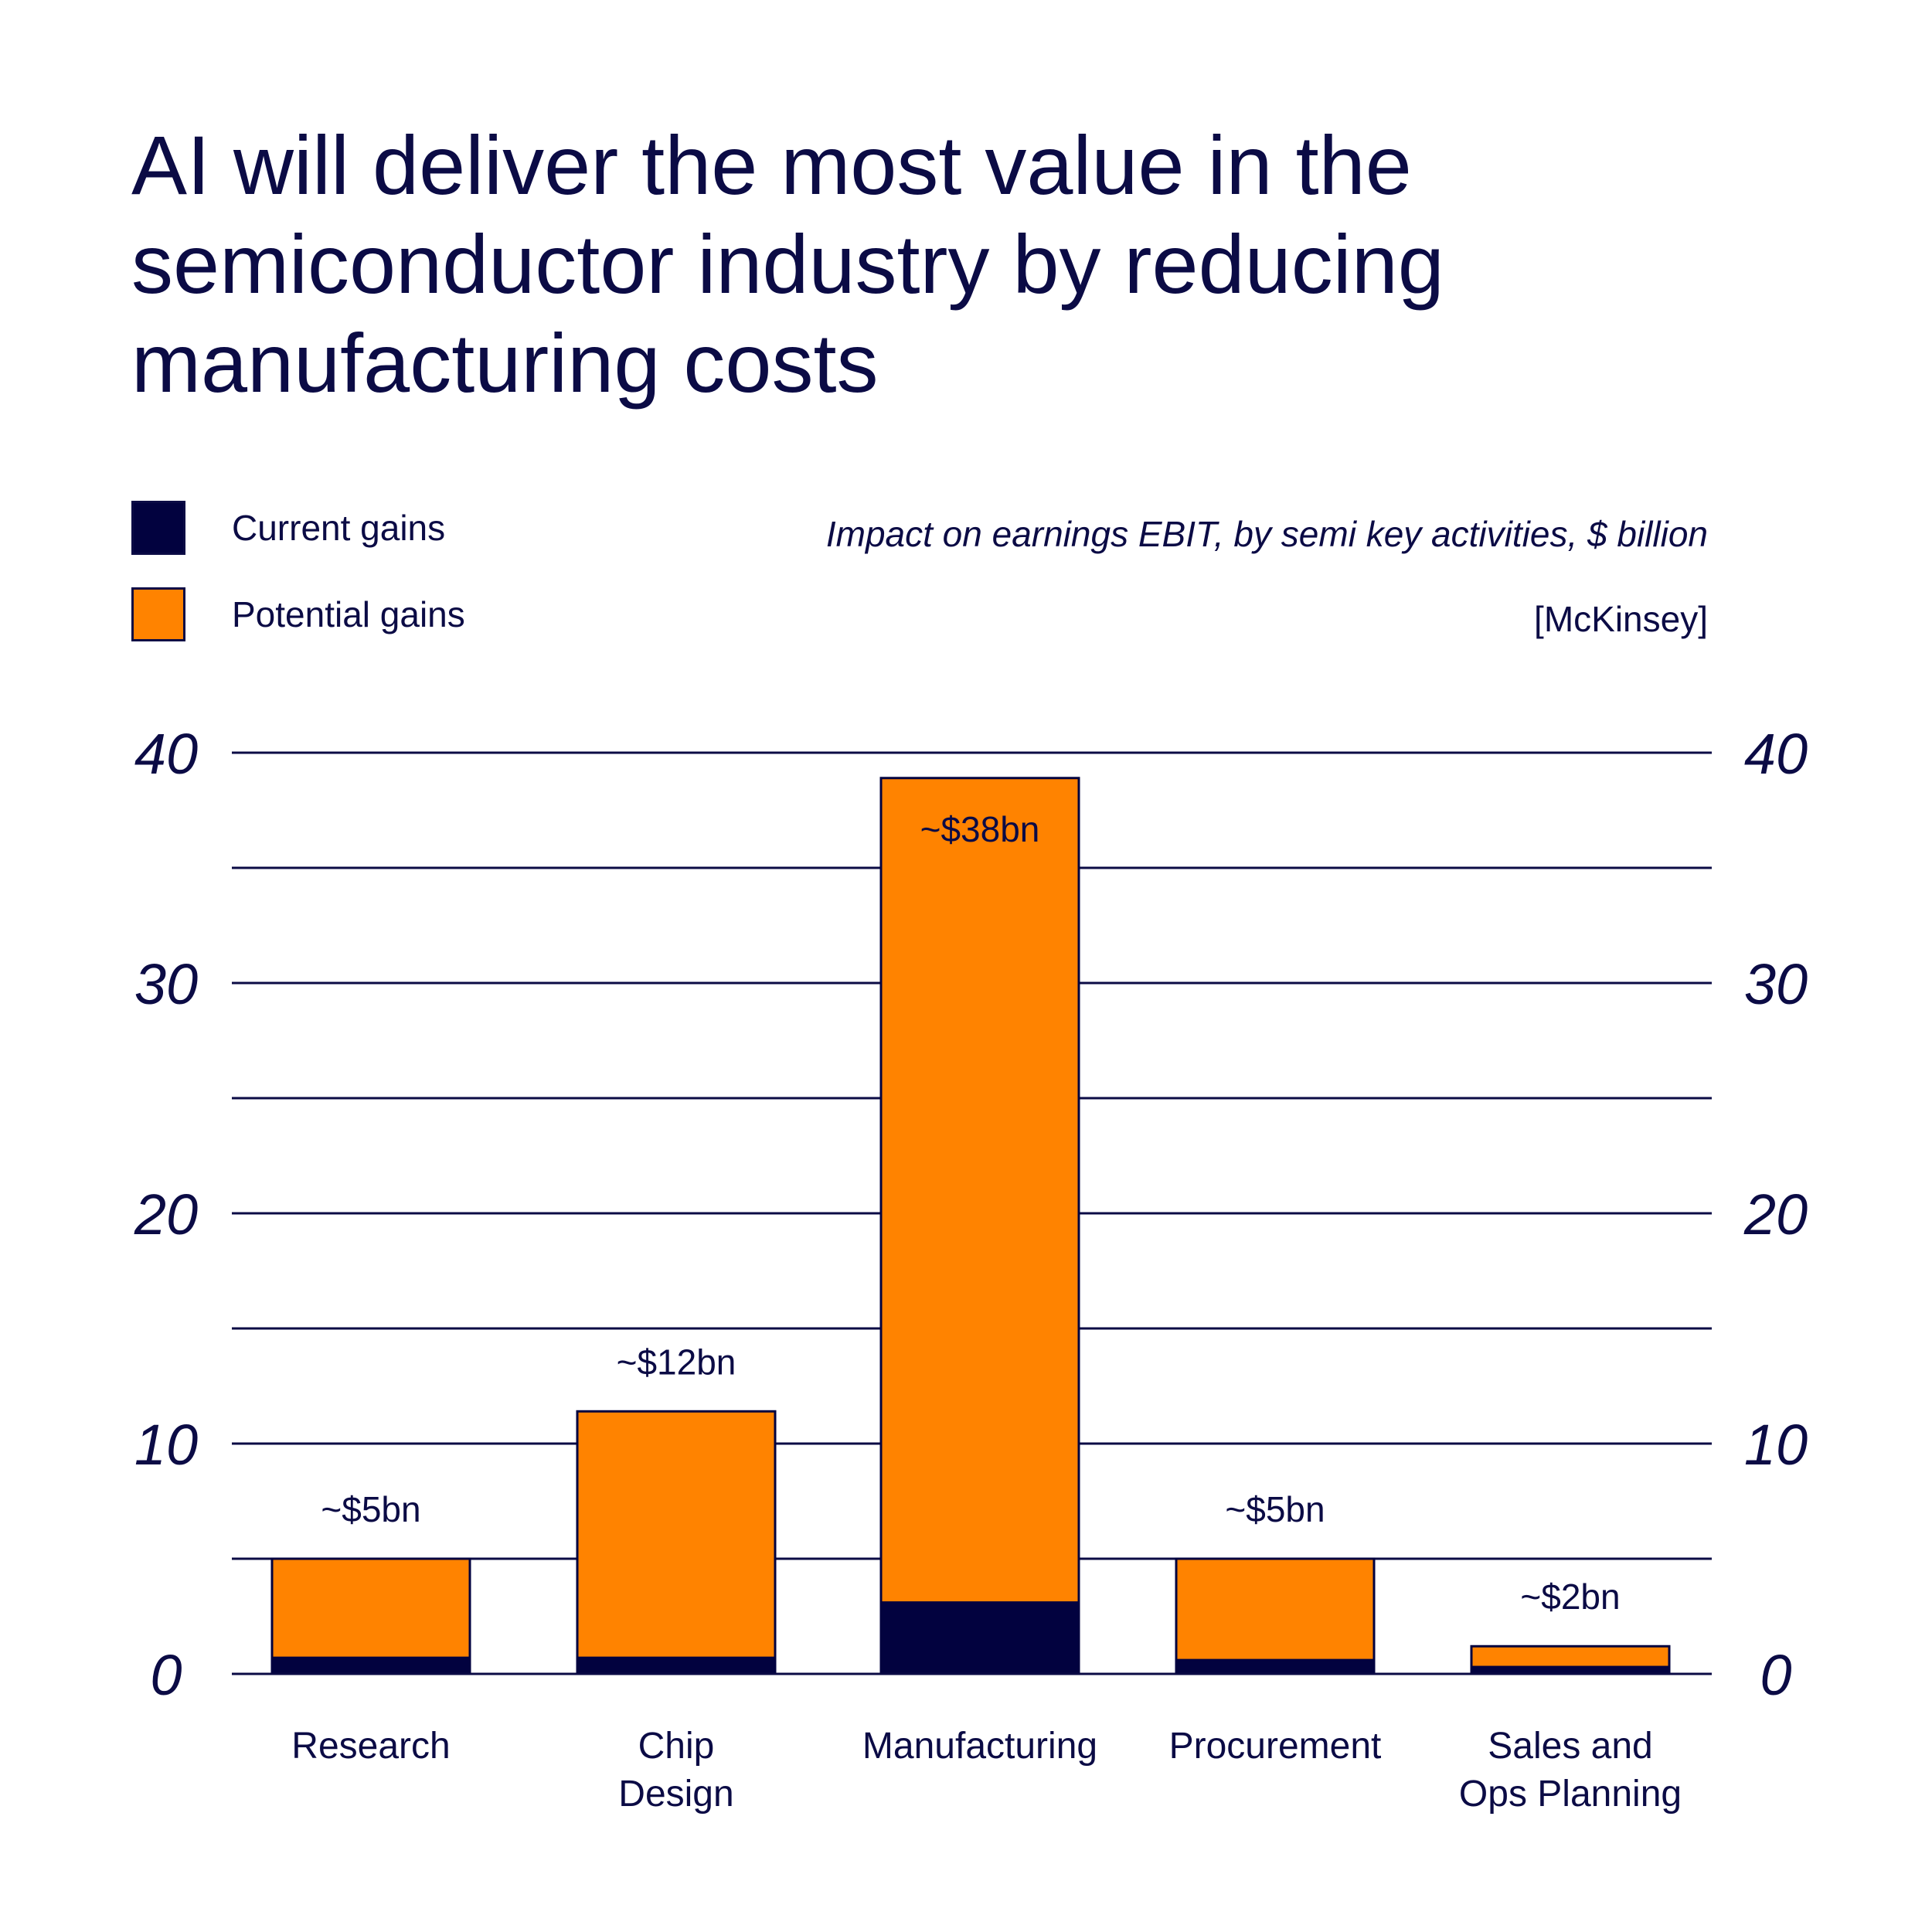  What do you see at coordinates (1276, 1746) in the screenshot?
I see `x-tick-label: Procurement` at bounding box center [1276, 1746].